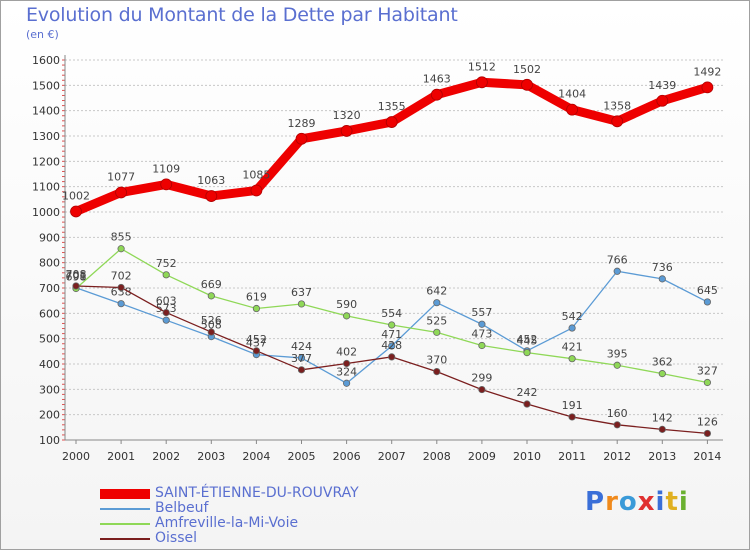  I want to click on logo-letter: t, so click(672, 502).